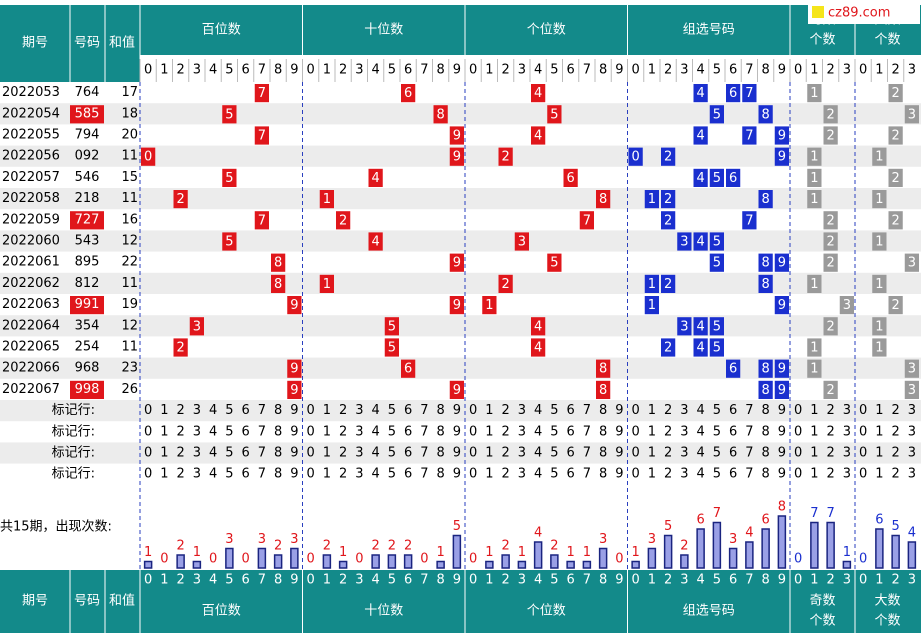 This screenshot has width=921, height=636. What do you see at coordinates (879, 580) in the screenshot?
I see `footer-digit: 1` at bounding box center [879, 580].